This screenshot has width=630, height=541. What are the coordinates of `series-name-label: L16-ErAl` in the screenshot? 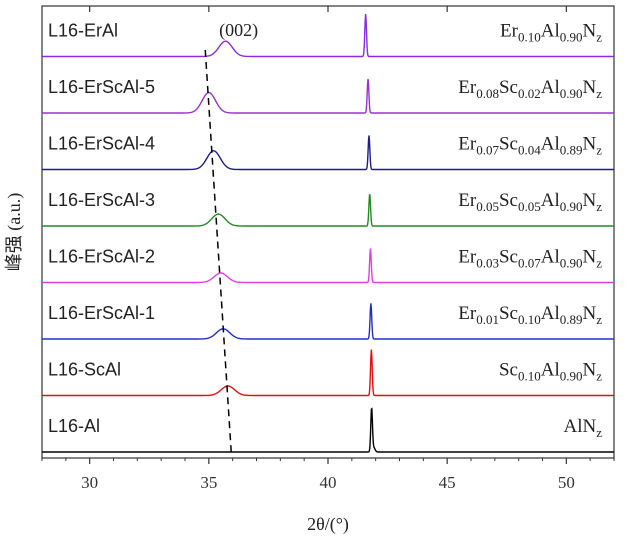 It's located at (83, 31).